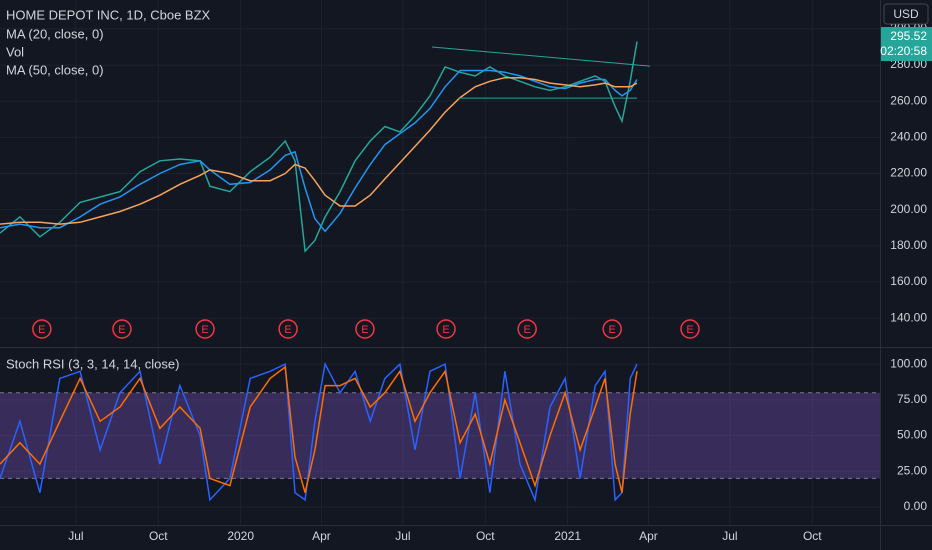  I want to click on y-tick-label: 240.00, so click(908, 137).